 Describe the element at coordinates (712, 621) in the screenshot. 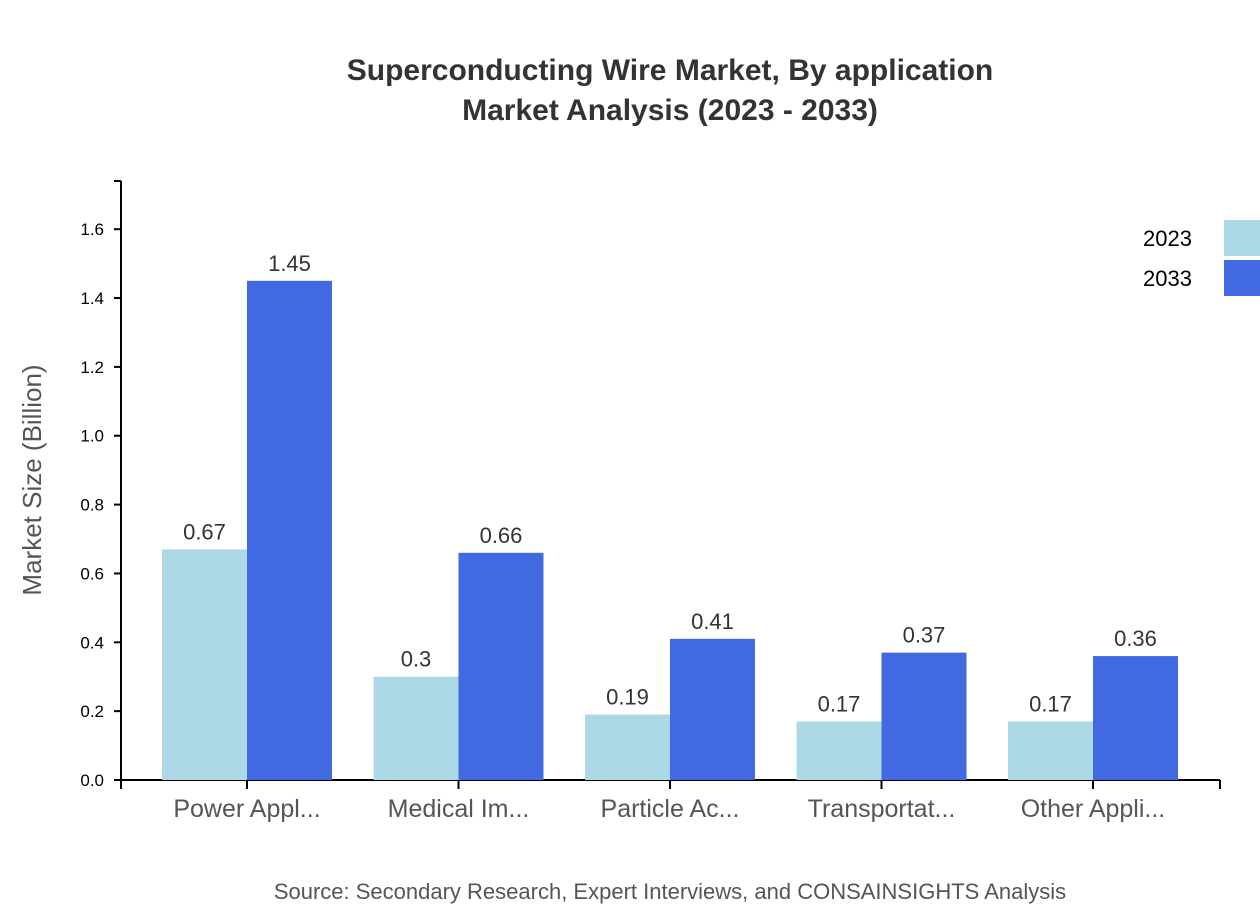

I see `data-label: 0.41` at that location.